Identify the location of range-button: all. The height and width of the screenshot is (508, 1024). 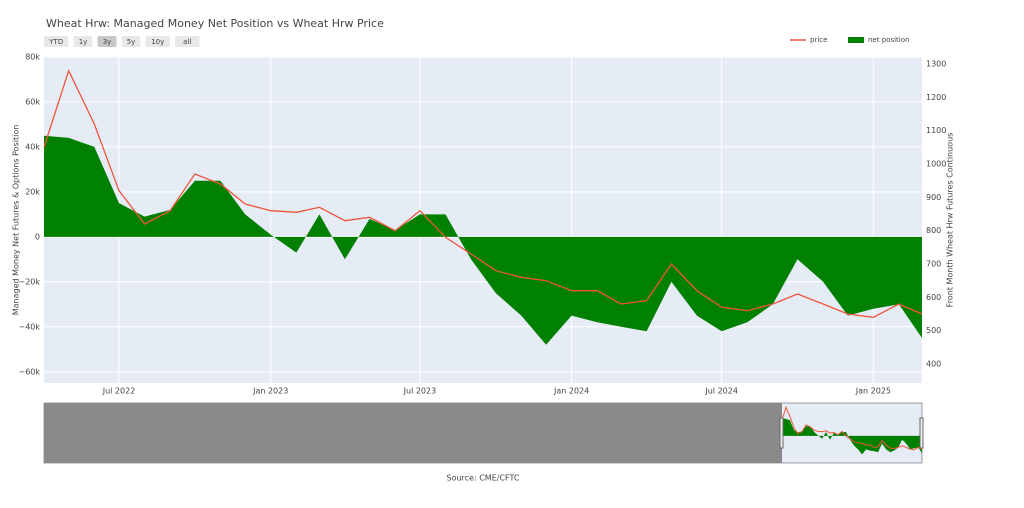
(187, 41).